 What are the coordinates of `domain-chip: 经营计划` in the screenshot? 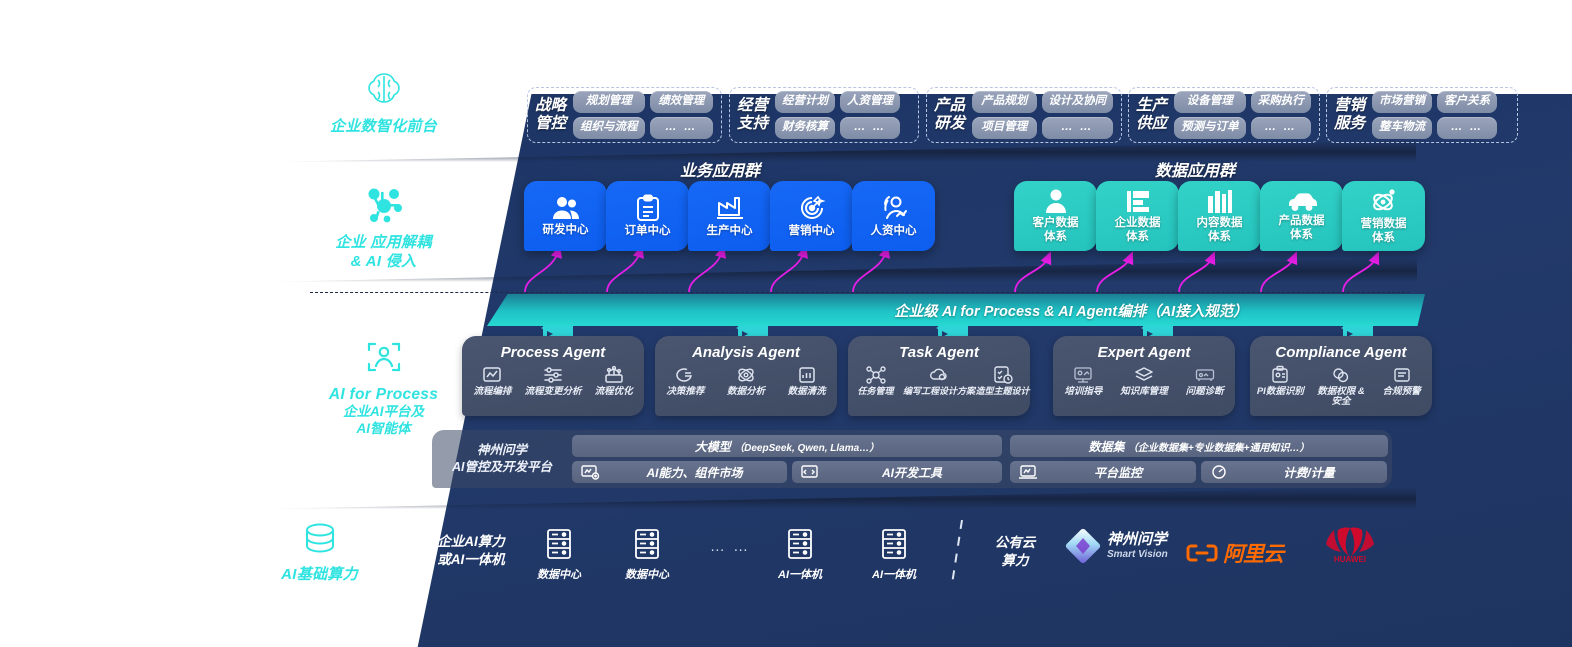 It's located at (805, 102).